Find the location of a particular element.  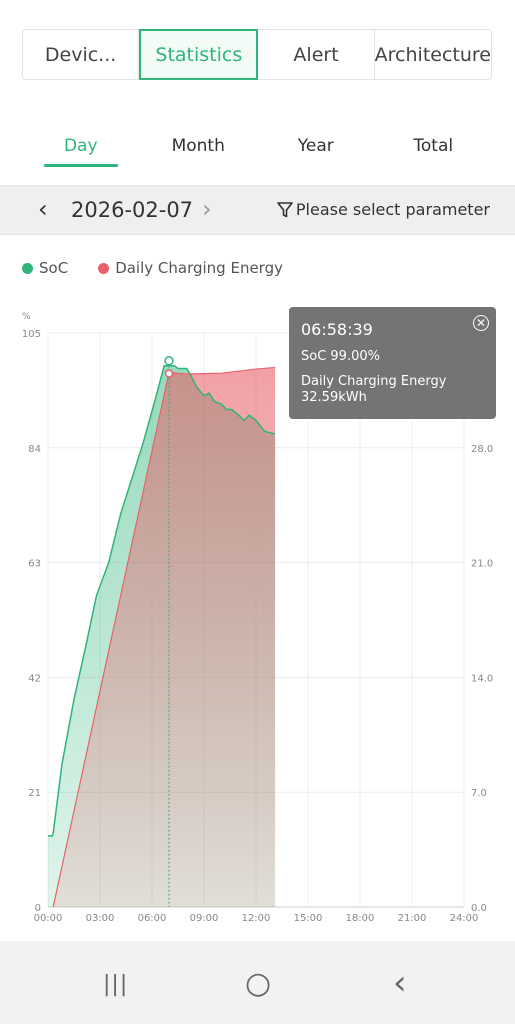

tab-total: Total is located at coordinates (433, 146).